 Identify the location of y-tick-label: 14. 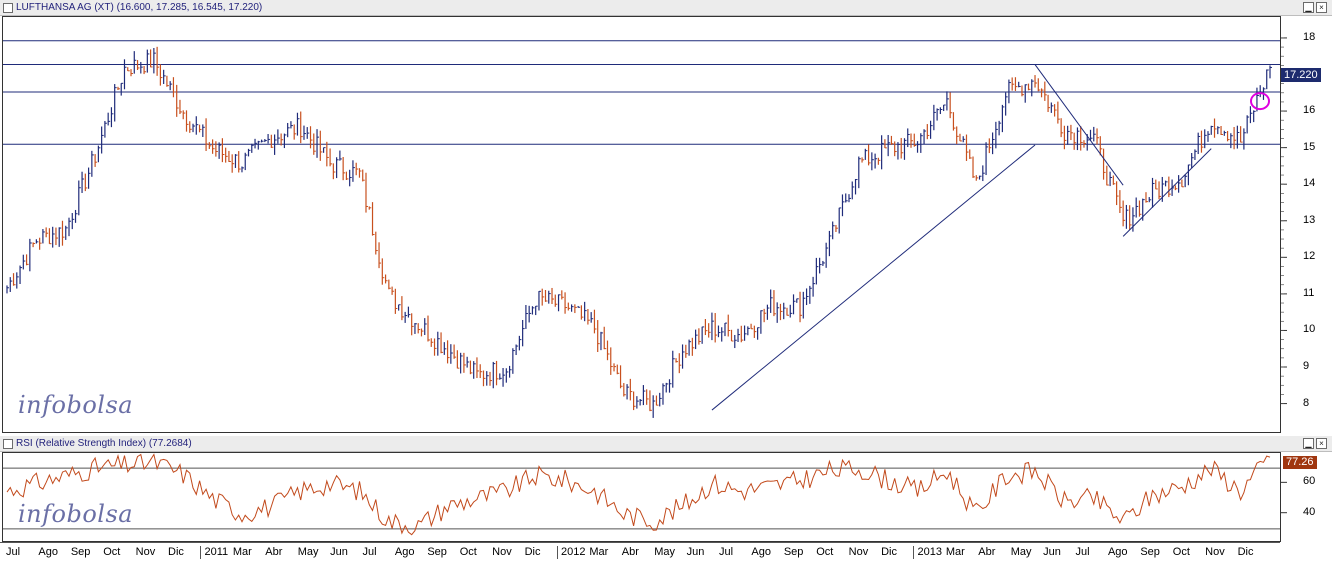
(1309, 183).